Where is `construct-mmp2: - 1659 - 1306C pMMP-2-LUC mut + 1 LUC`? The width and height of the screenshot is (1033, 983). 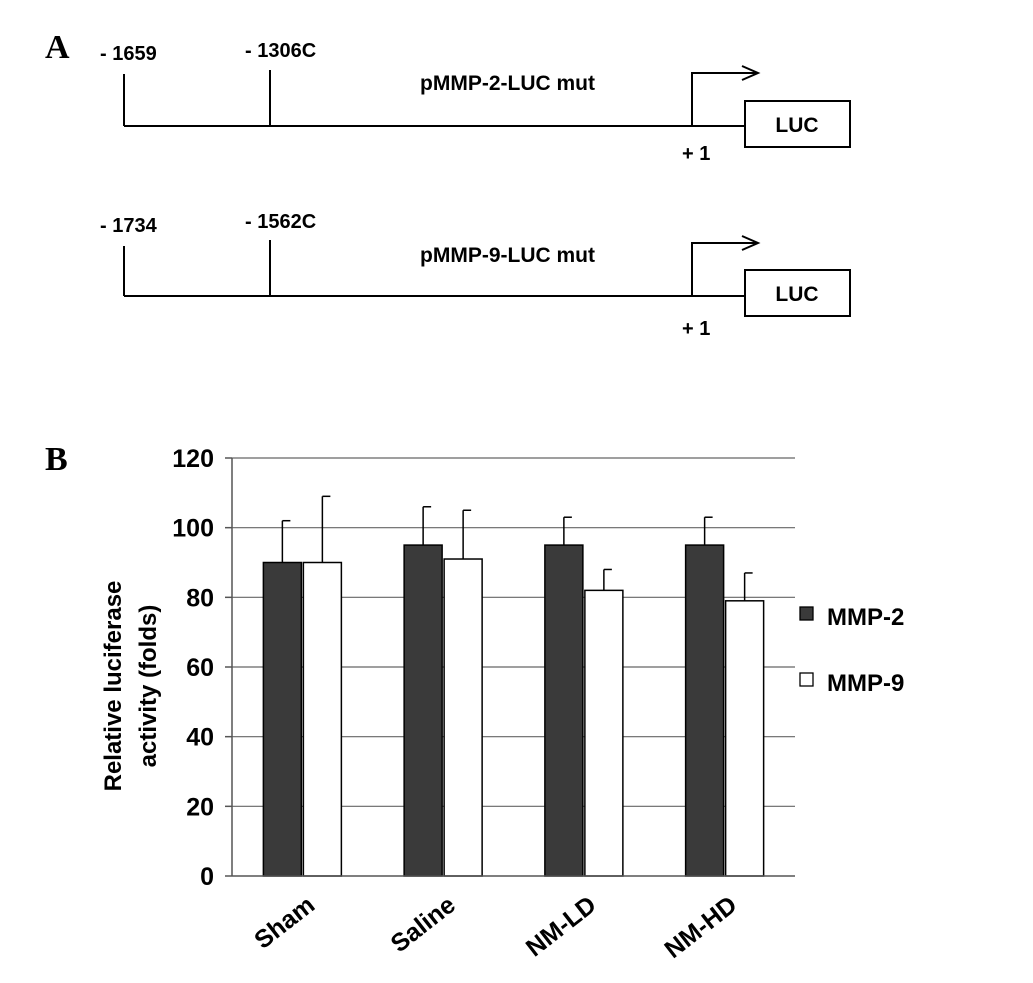 construct-mmp2: - 1659 - 1306C pMMP-2-LUC mut + 1 LUC is located at coordinates (475, 102).